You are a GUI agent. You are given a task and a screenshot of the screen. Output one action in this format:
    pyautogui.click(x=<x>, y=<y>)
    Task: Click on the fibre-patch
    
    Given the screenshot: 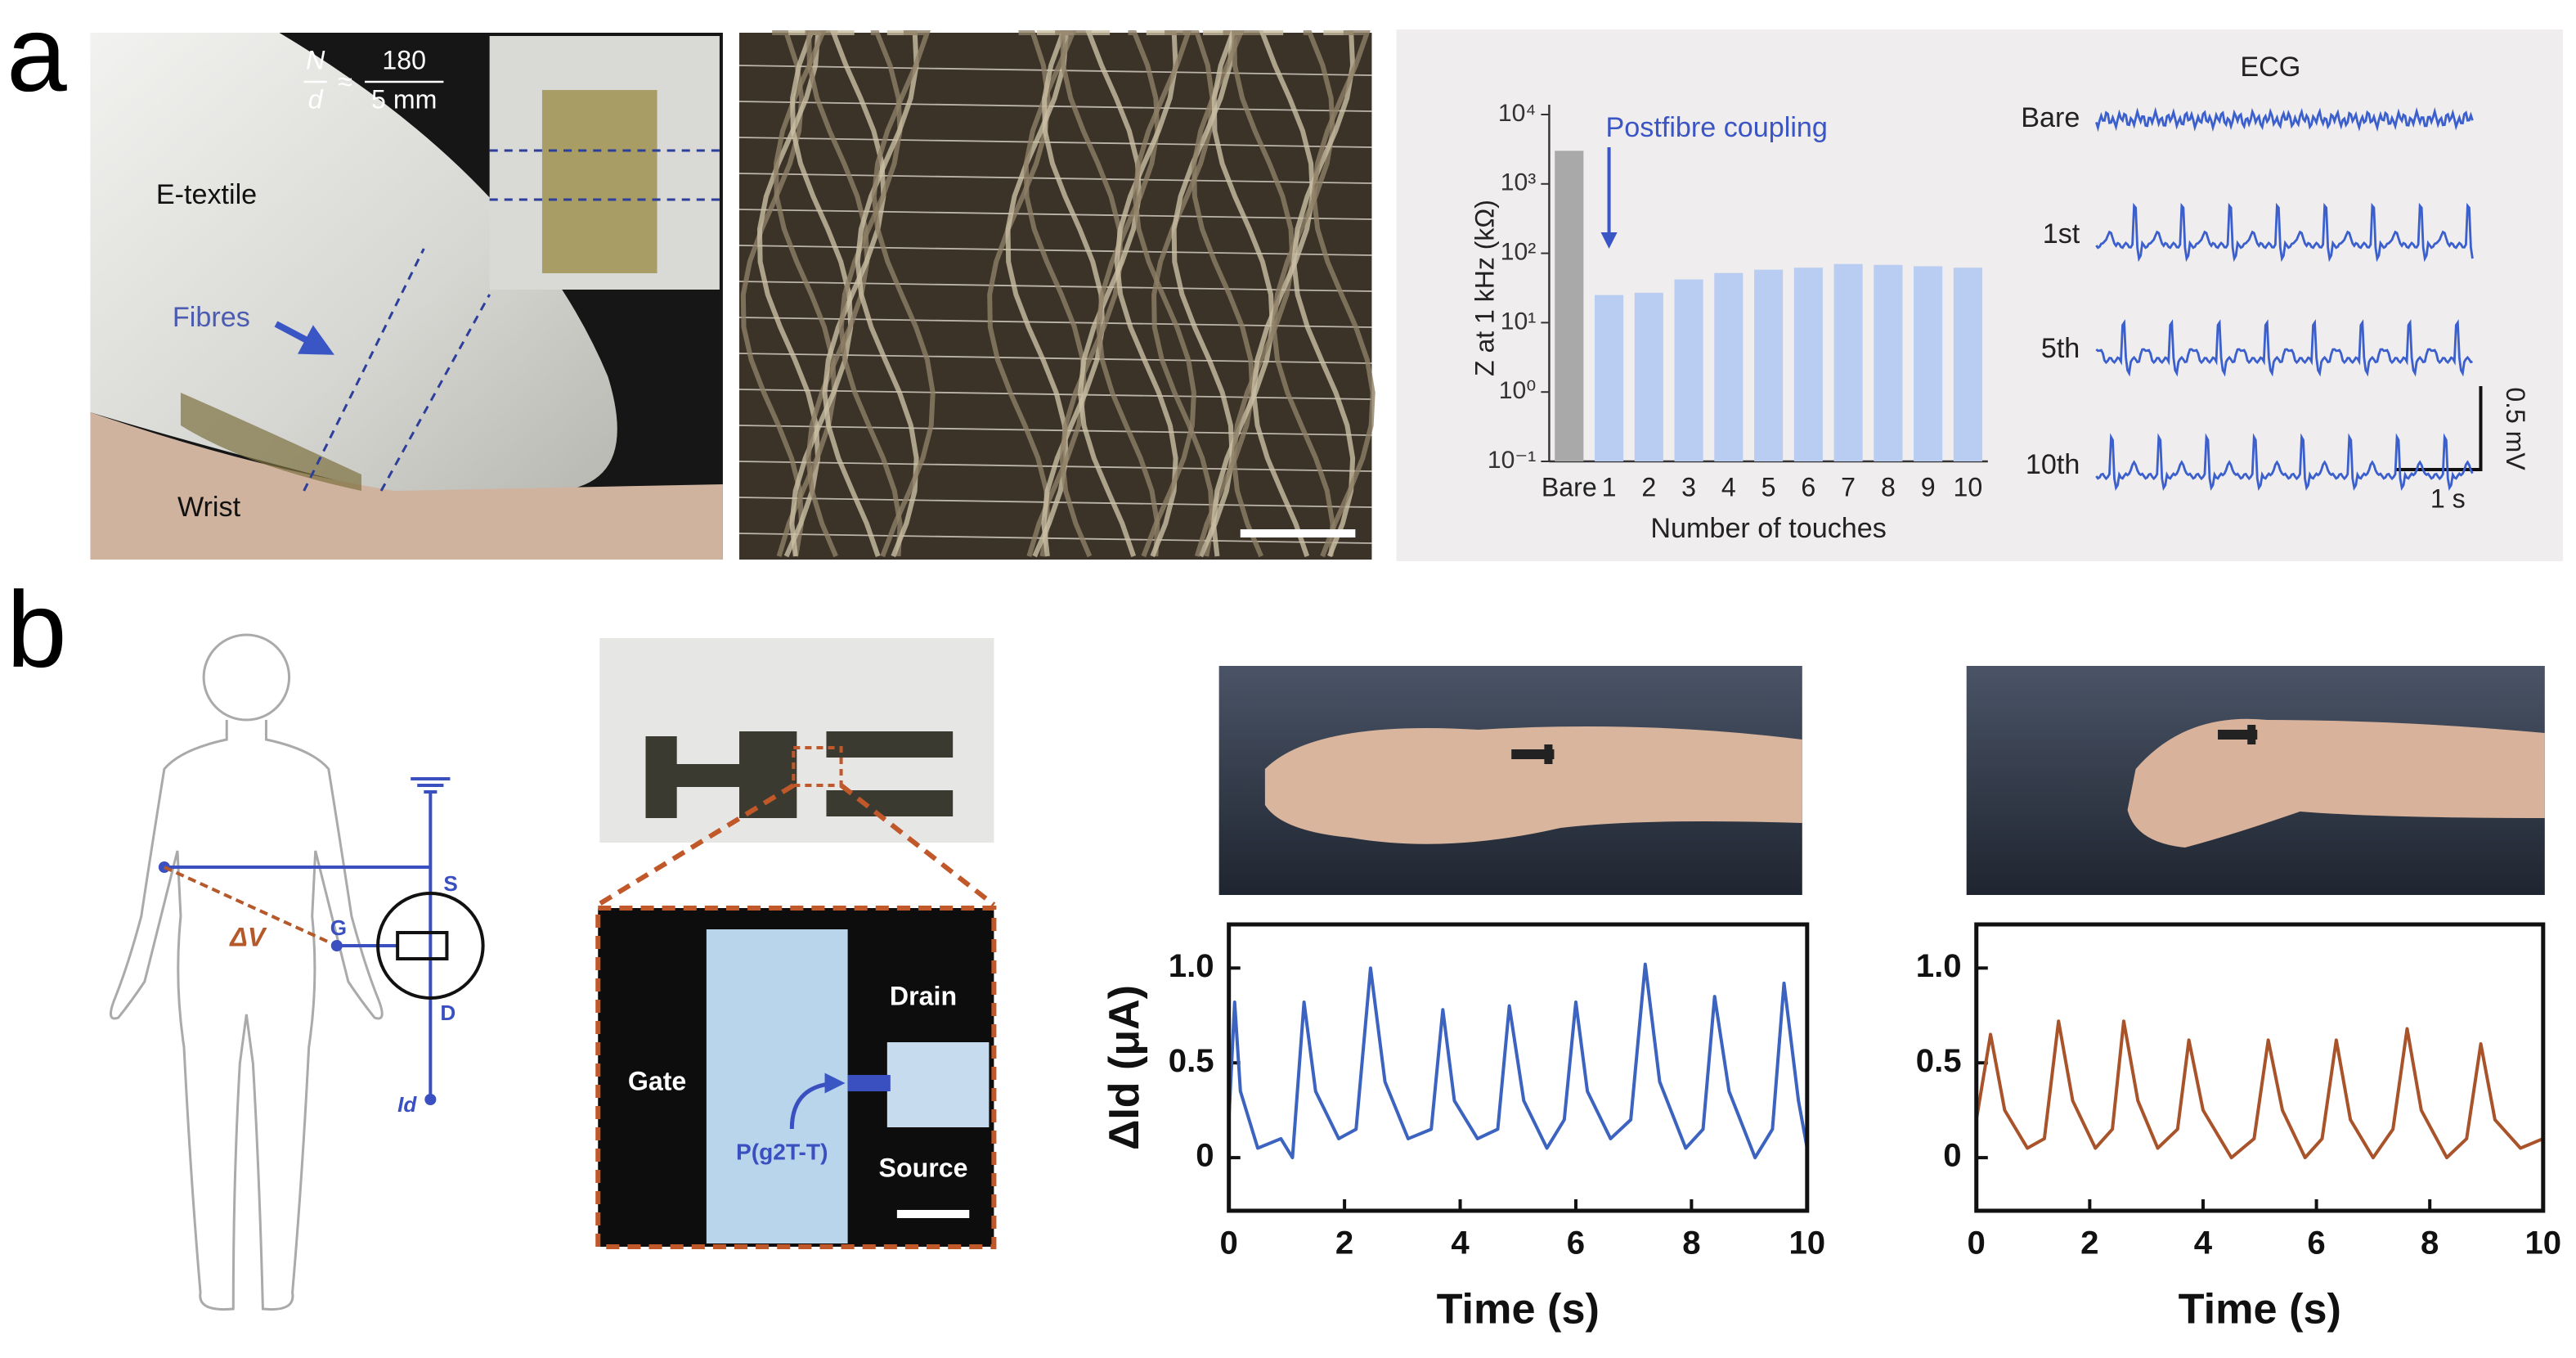 What is the action you would take?
    pyautogui.click(x=270, y=442)
    